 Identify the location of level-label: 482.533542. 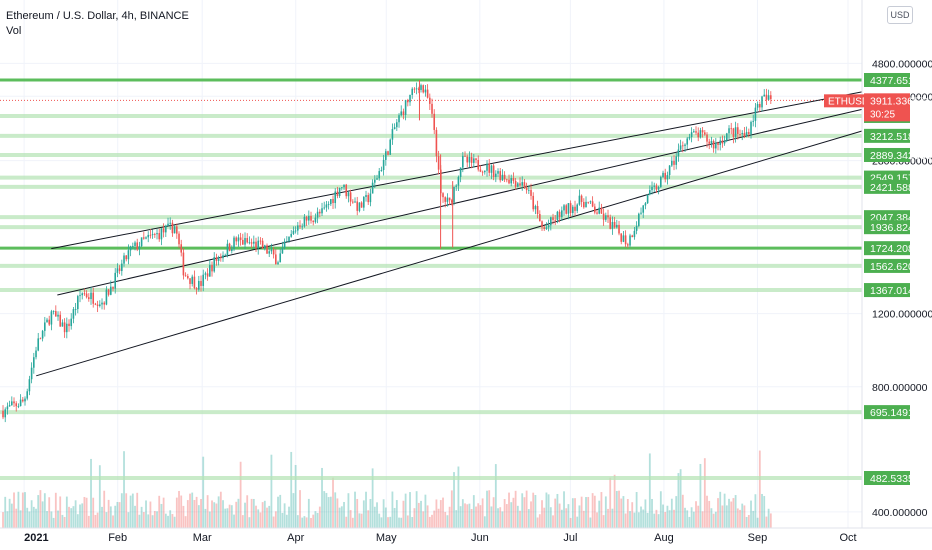
(898, 479).